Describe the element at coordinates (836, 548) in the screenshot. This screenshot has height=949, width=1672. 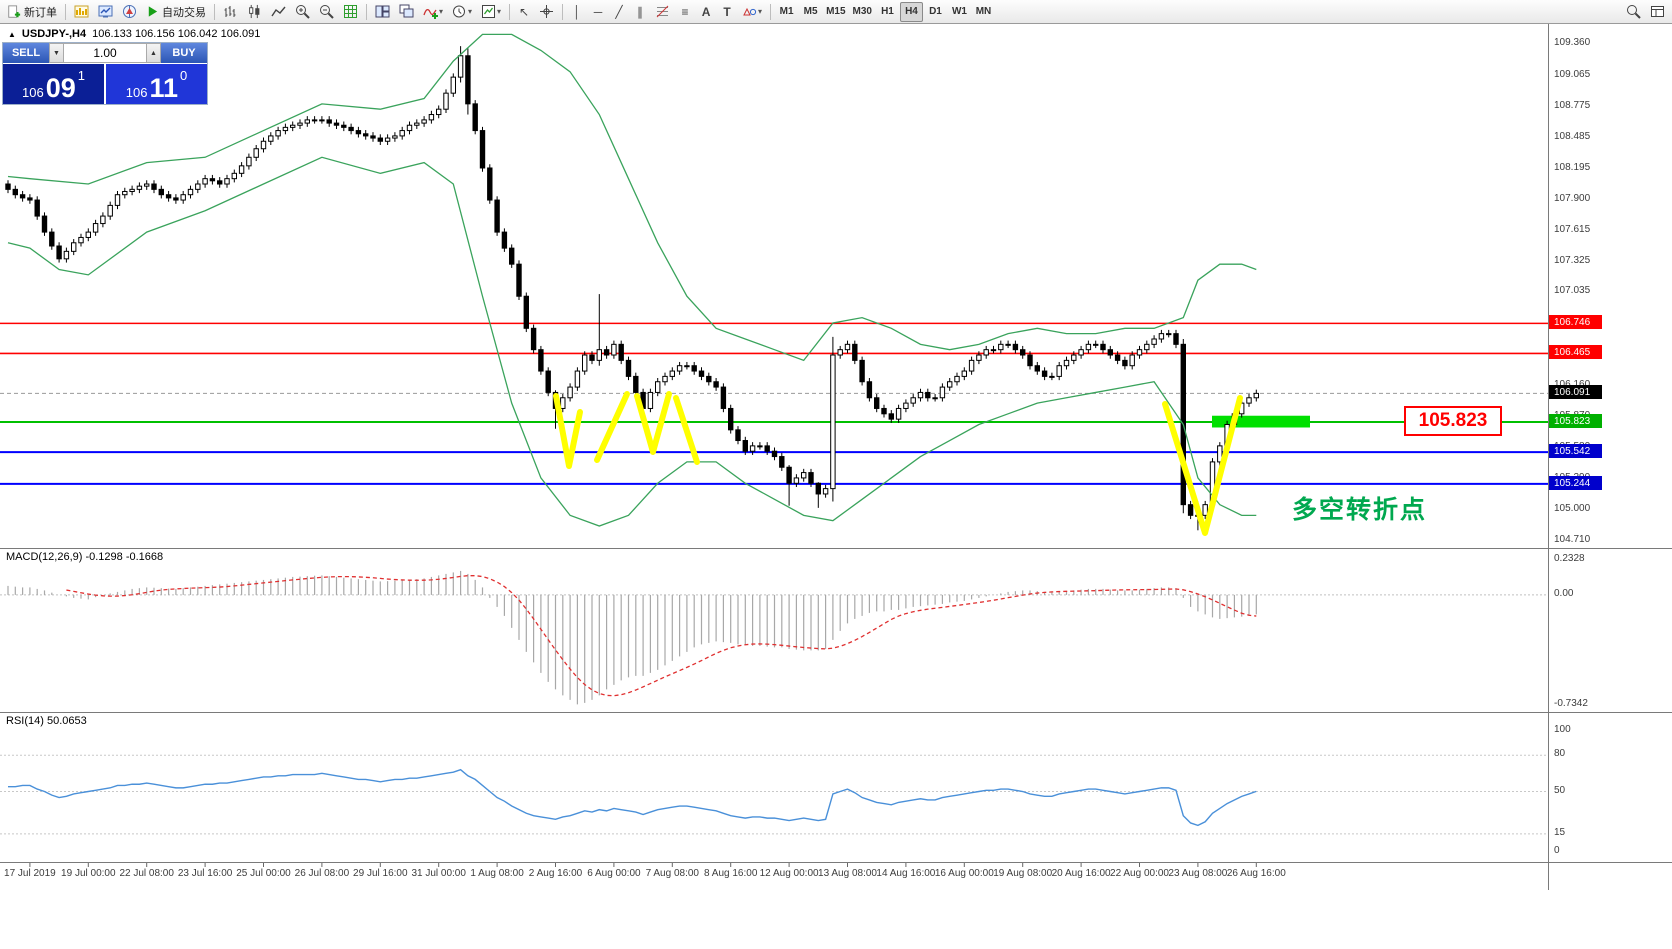
I see `pane-separator-macd` at that location.